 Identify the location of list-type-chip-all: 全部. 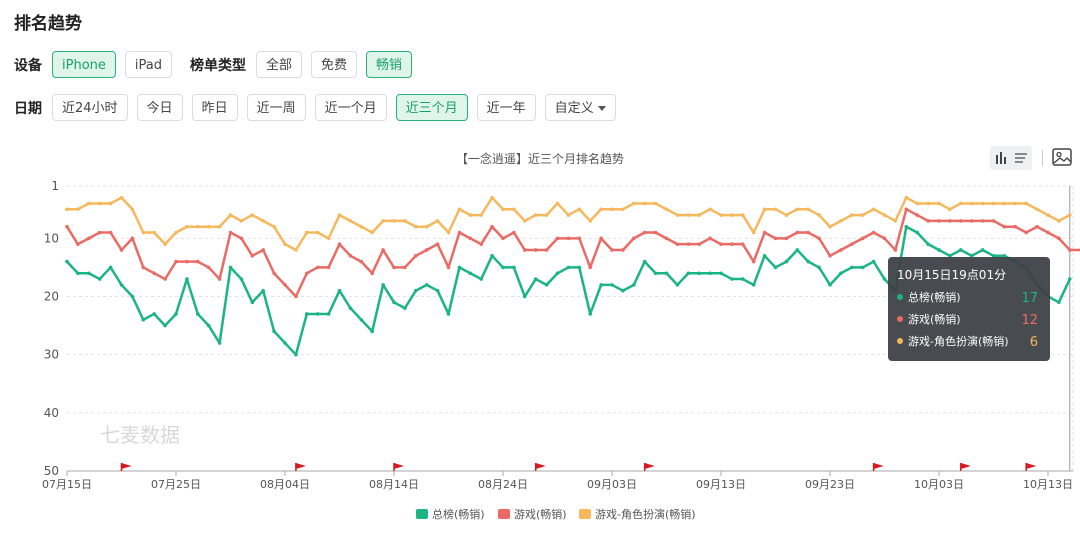
(278, 64).